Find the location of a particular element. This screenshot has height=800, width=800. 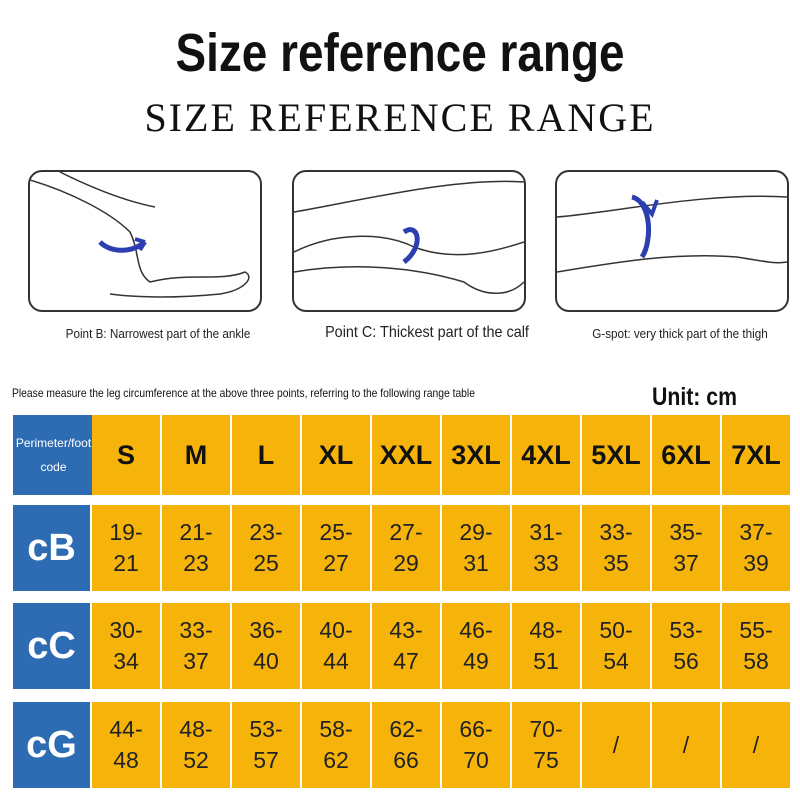

title: Size reference range is located at coordinates (400, 53).